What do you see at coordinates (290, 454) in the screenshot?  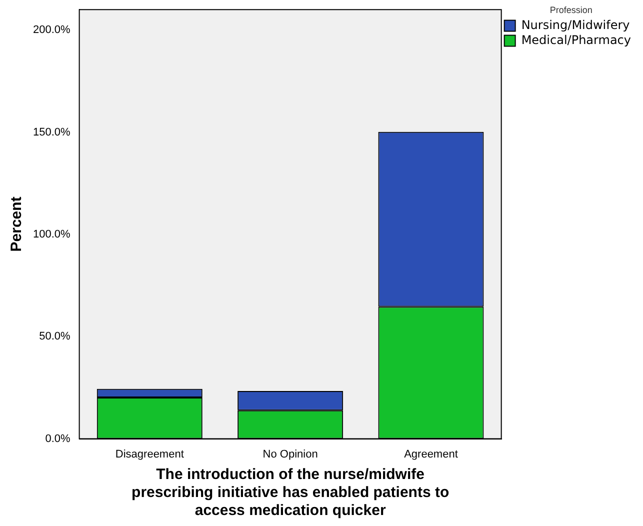 I see `x-tick-label: No Opinion` at bounding box center [290, 454].